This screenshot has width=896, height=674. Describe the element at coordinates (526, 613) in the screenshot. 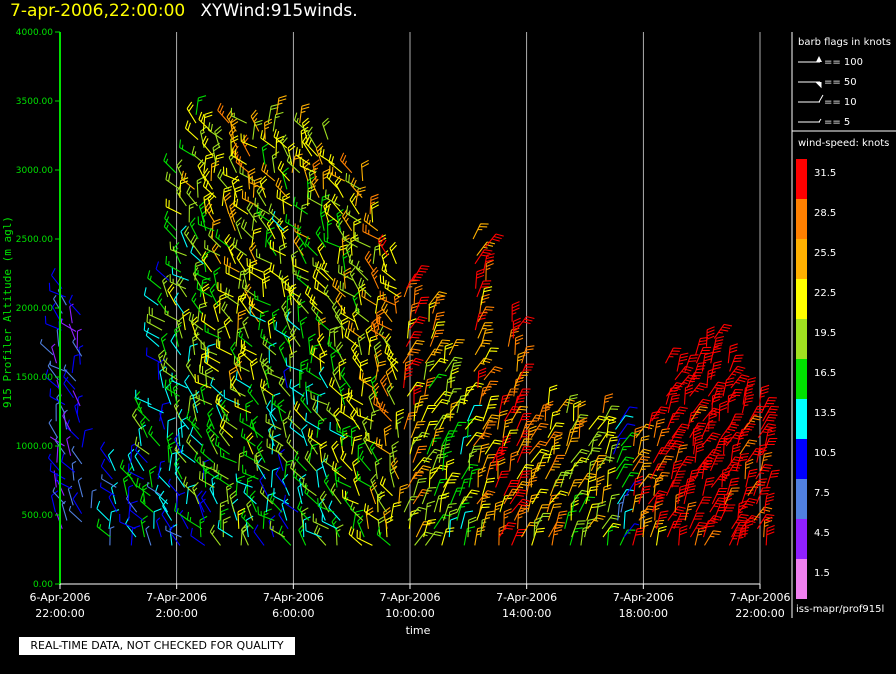

I see `x-tick-time: 14:00:00` at that location.